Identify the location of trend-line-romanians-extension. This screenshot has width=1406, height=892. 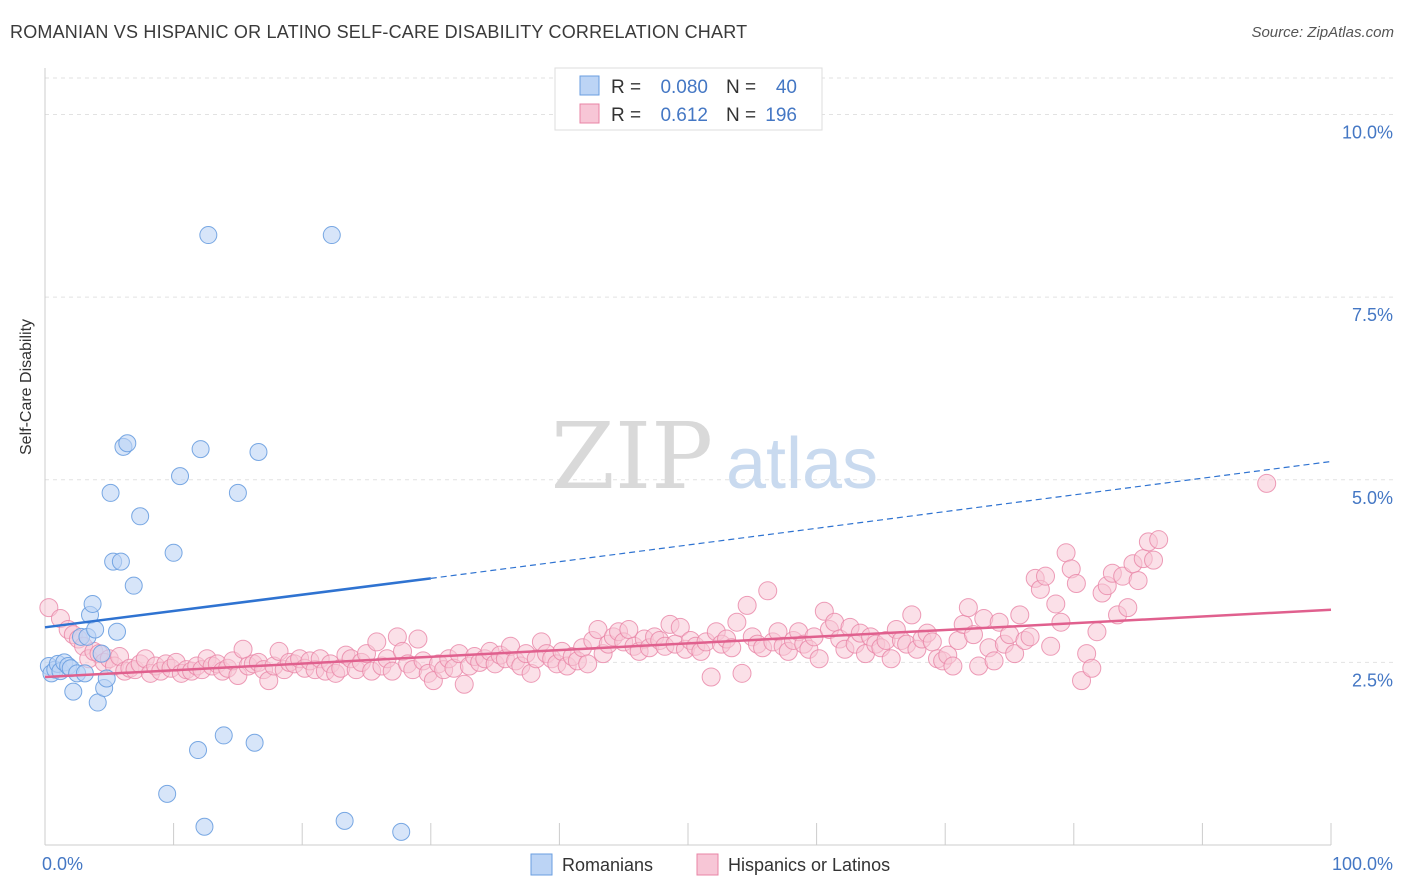
(881, 519).